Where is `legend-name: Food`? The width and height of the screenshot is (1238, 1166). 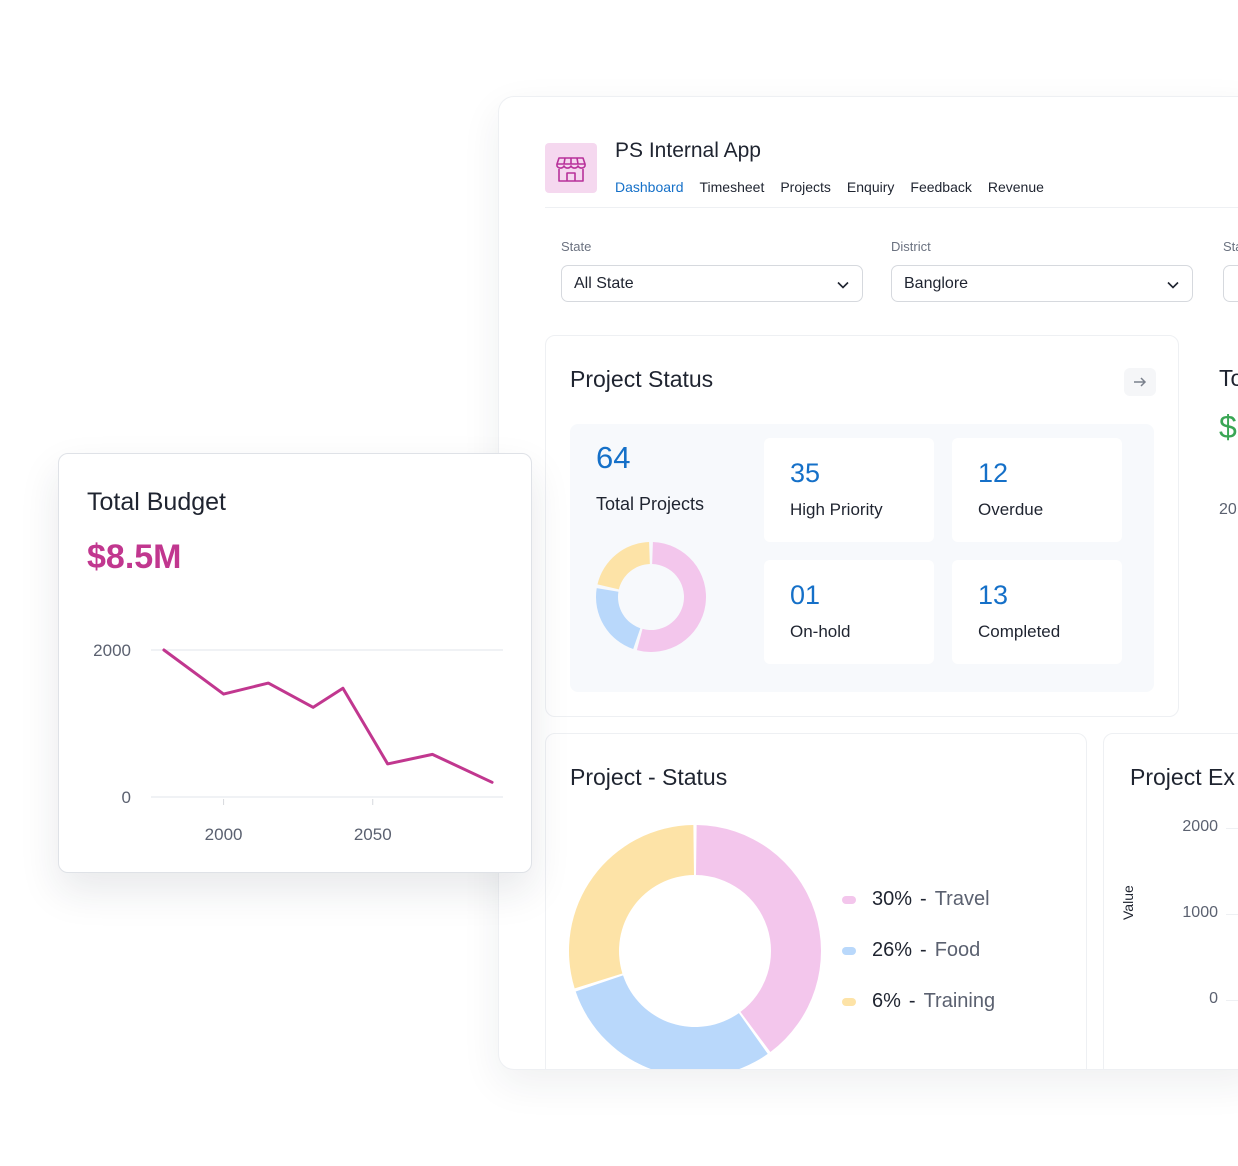 legend-name: Food is located at coordinates (957, 950).